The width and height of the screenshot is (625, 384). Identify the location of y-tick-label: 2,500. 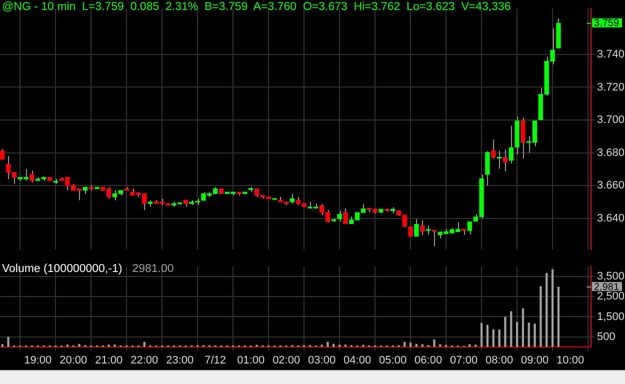
(611, 296).